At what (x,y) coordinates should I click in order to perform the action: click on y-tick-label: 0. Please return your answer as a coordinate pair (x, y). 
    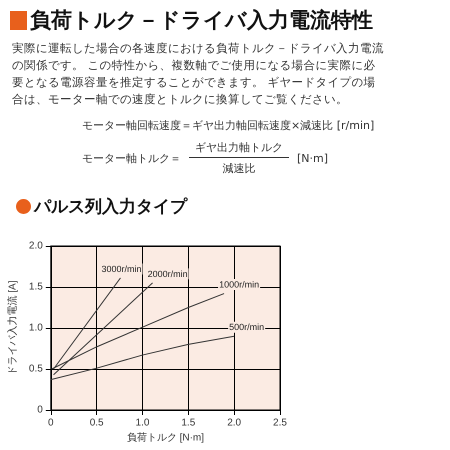
    Looking at the image, I should click on (40, 410).